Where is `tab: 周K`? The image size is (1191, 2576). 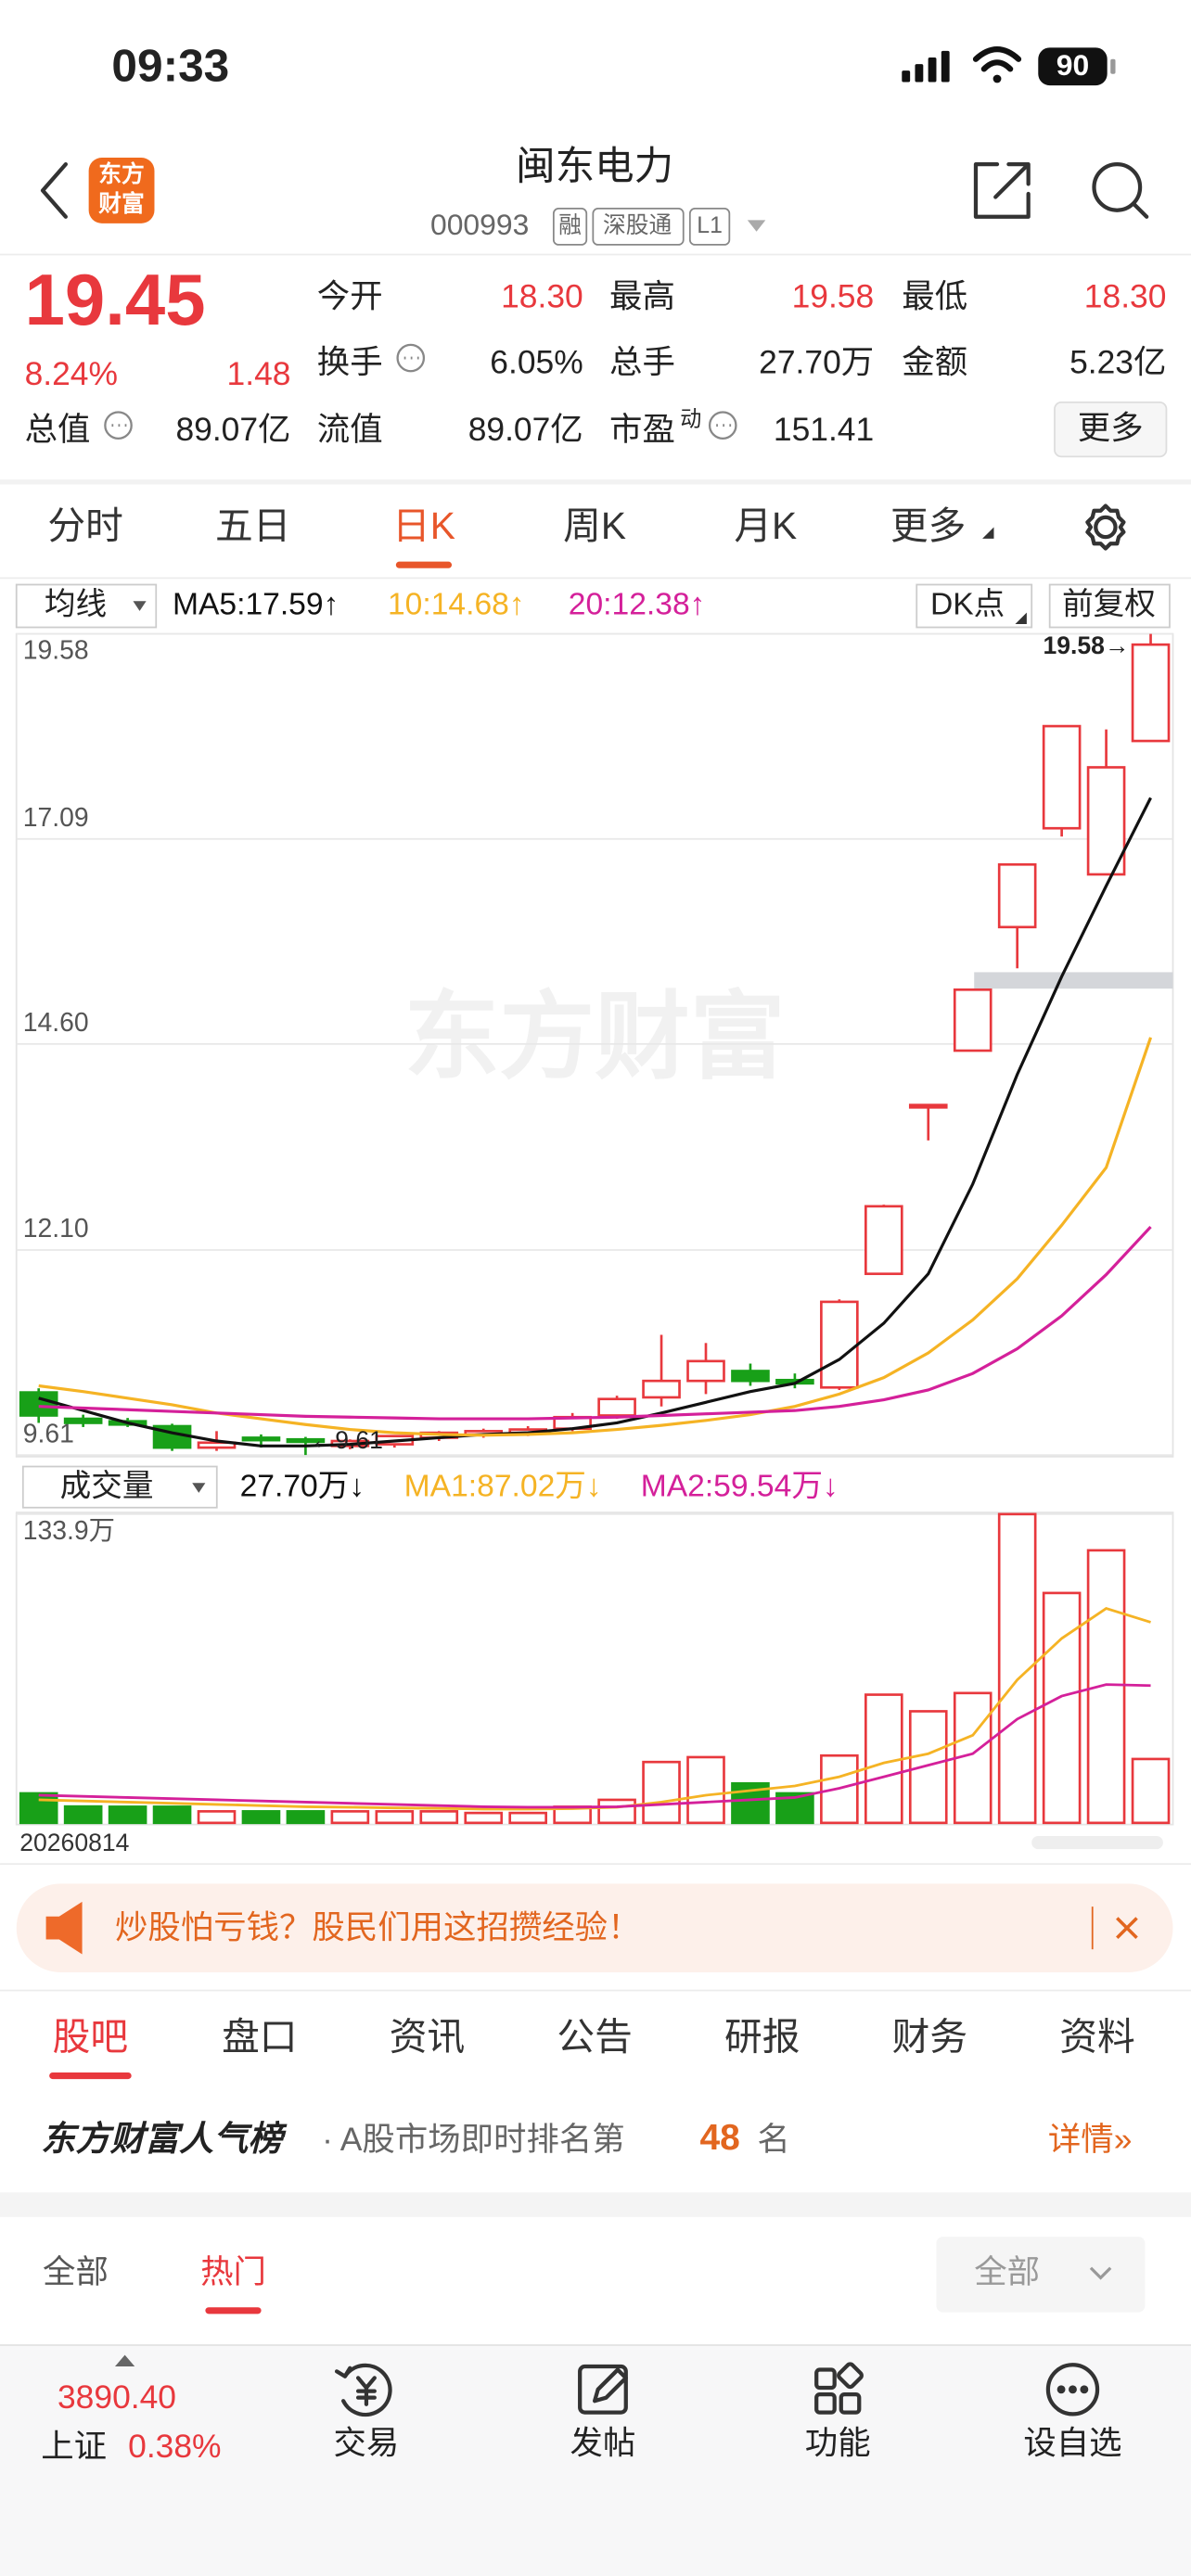 tab: 周K is located at coordinates (594, 525).